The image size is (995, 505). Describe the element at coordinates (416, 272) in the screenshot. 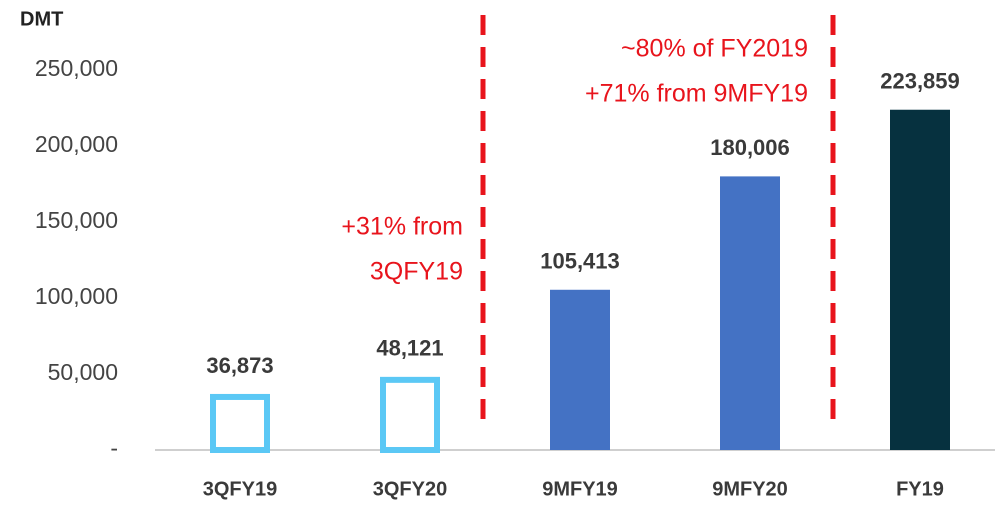

I see `annotation: 3QFY19` at that location.